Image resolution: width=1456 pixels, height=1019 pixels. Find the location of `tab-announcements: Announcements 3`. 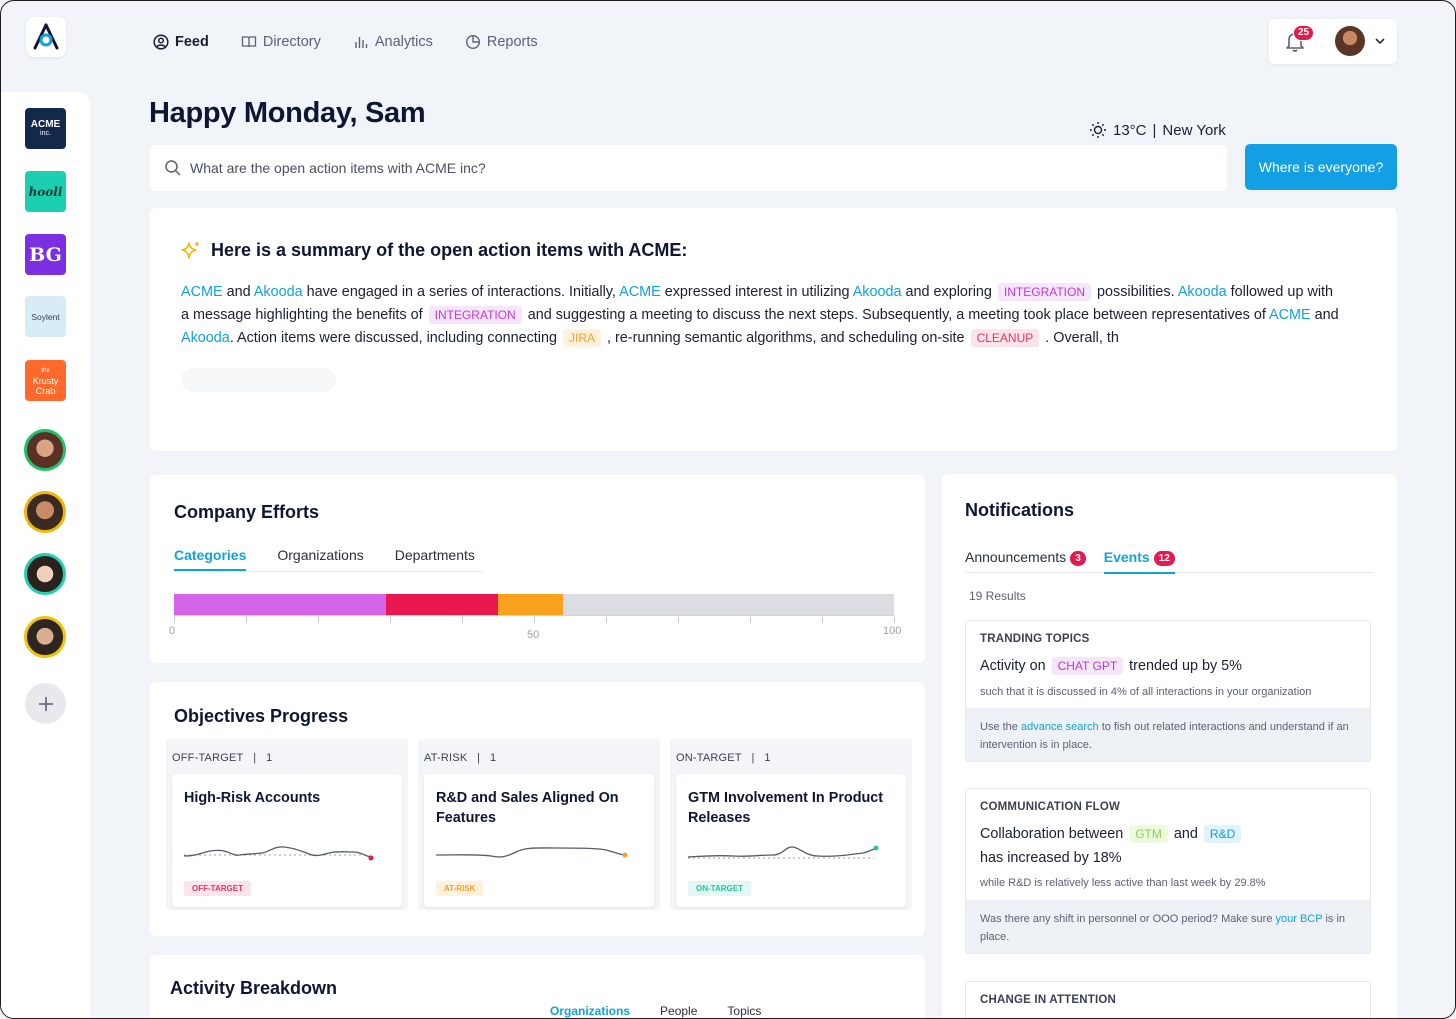

tab-announcements: Announcements 3 is located at coordinates (1025, 561).